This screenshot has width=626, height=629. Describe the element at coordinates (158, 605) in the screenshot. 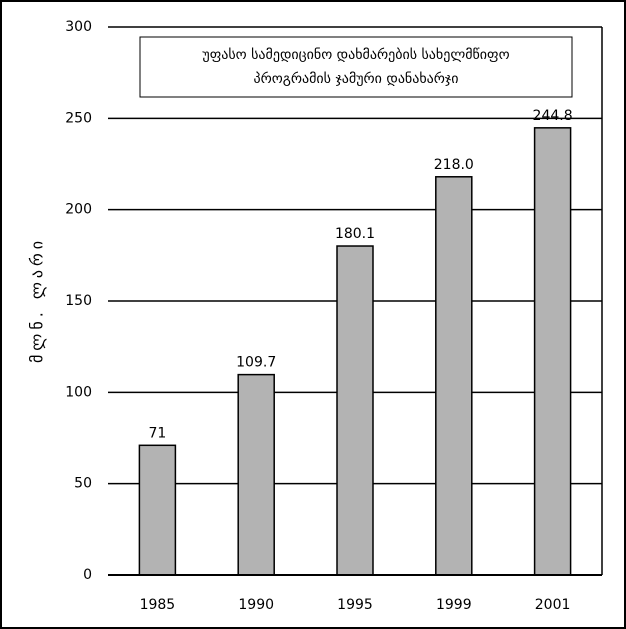

I see `x-tick-label: 1985` at that location.